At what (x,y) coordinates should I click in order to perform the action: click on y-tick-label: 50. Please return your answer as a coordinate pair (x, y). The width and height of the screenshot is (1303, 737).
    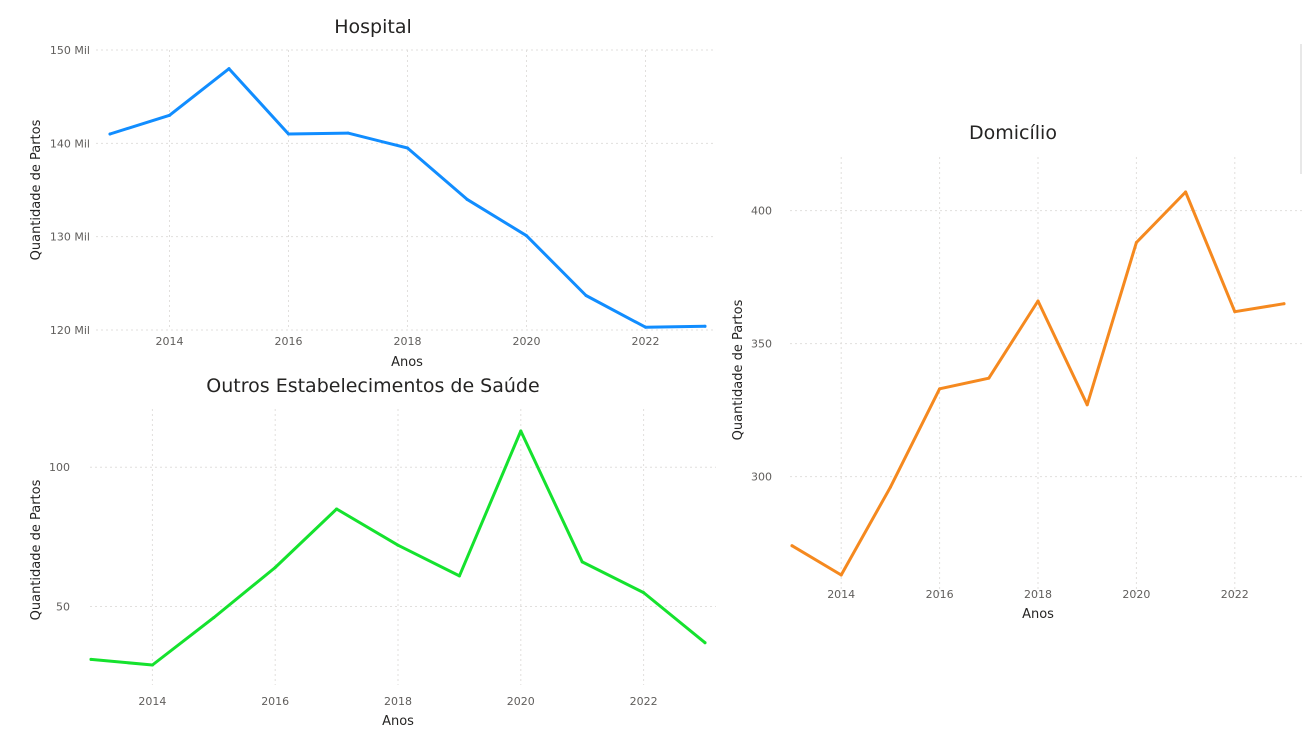
    Looking at the image, I should click on (63, 607).